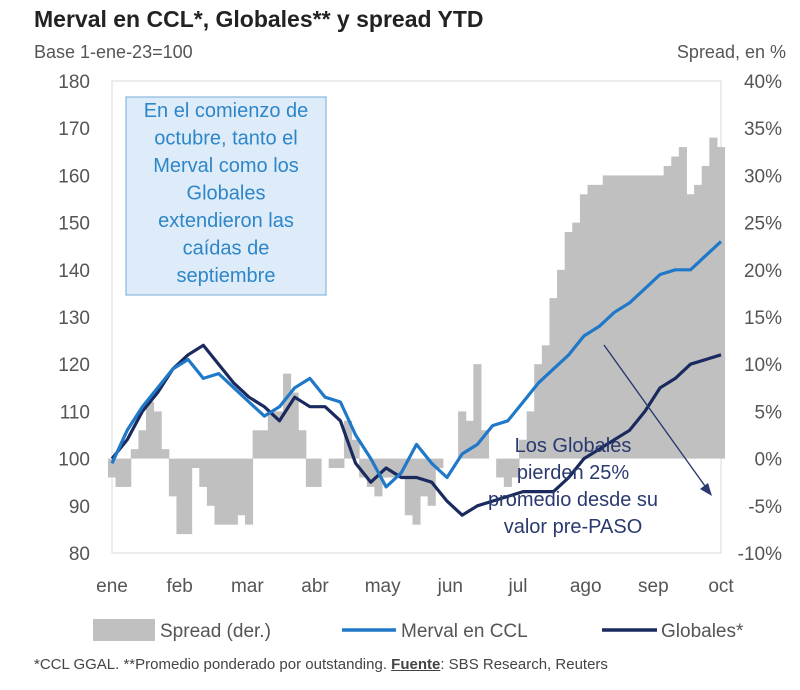 The width and height of the screenshot is (800, 690). I want to click on y2-tick-label: 20%, so click(763, 271).